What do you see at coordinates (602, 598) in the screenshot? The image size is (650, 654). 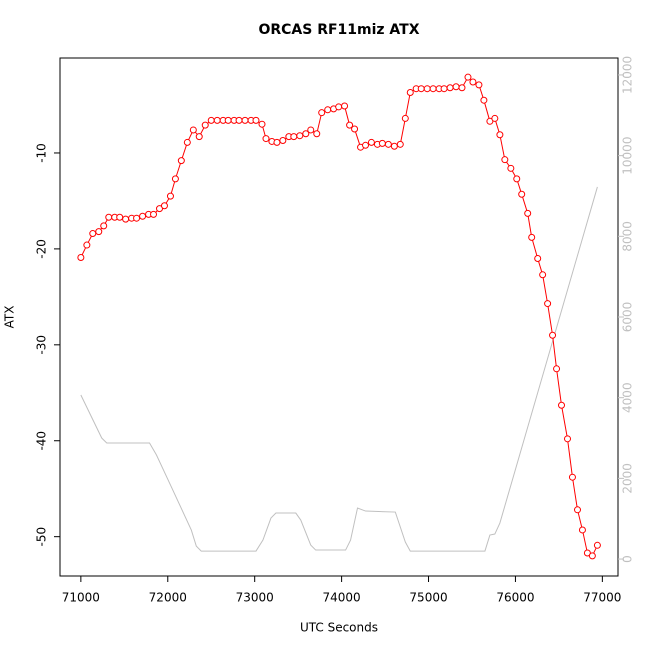 I see `x-tick-label: 77000` at bounding box center [602, 598].